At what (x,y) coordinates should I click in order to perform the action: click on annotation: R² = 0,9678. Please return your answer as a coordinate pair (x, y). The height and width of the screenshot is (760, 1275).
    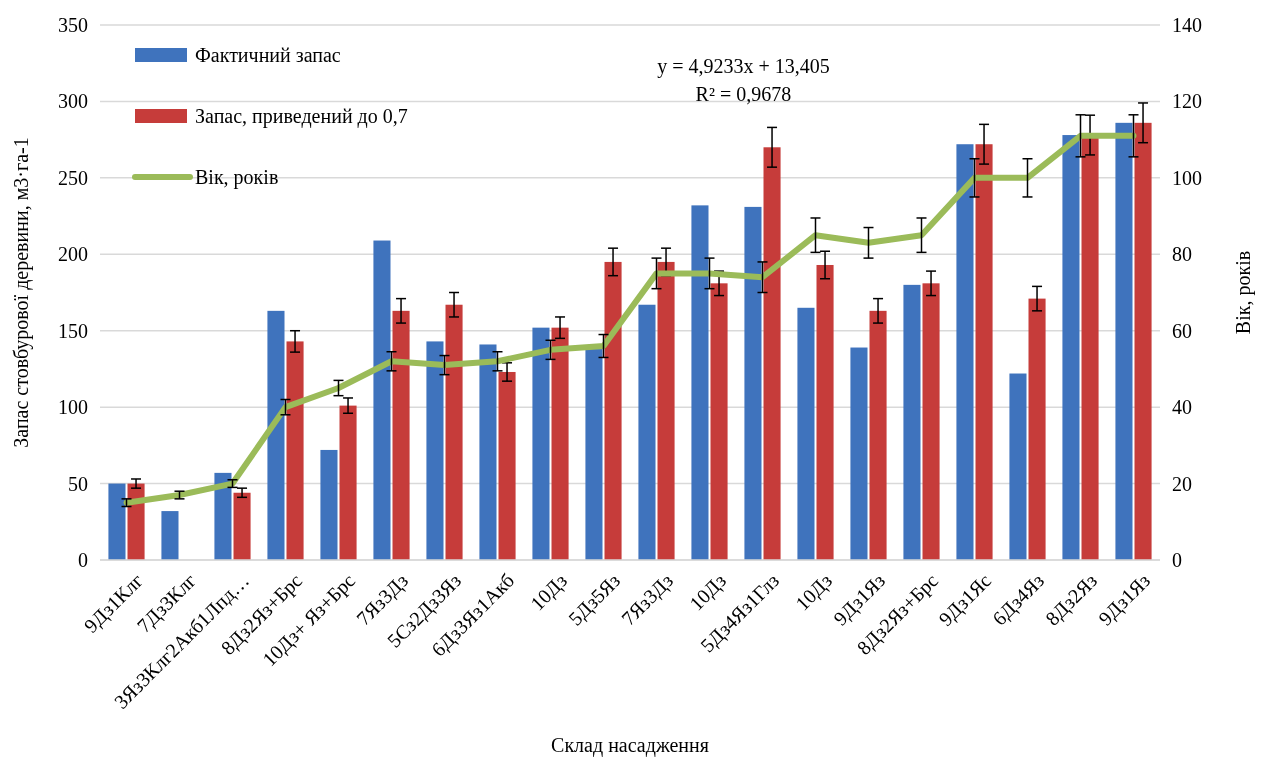
    Looking at the image, I should click on (743, 94).